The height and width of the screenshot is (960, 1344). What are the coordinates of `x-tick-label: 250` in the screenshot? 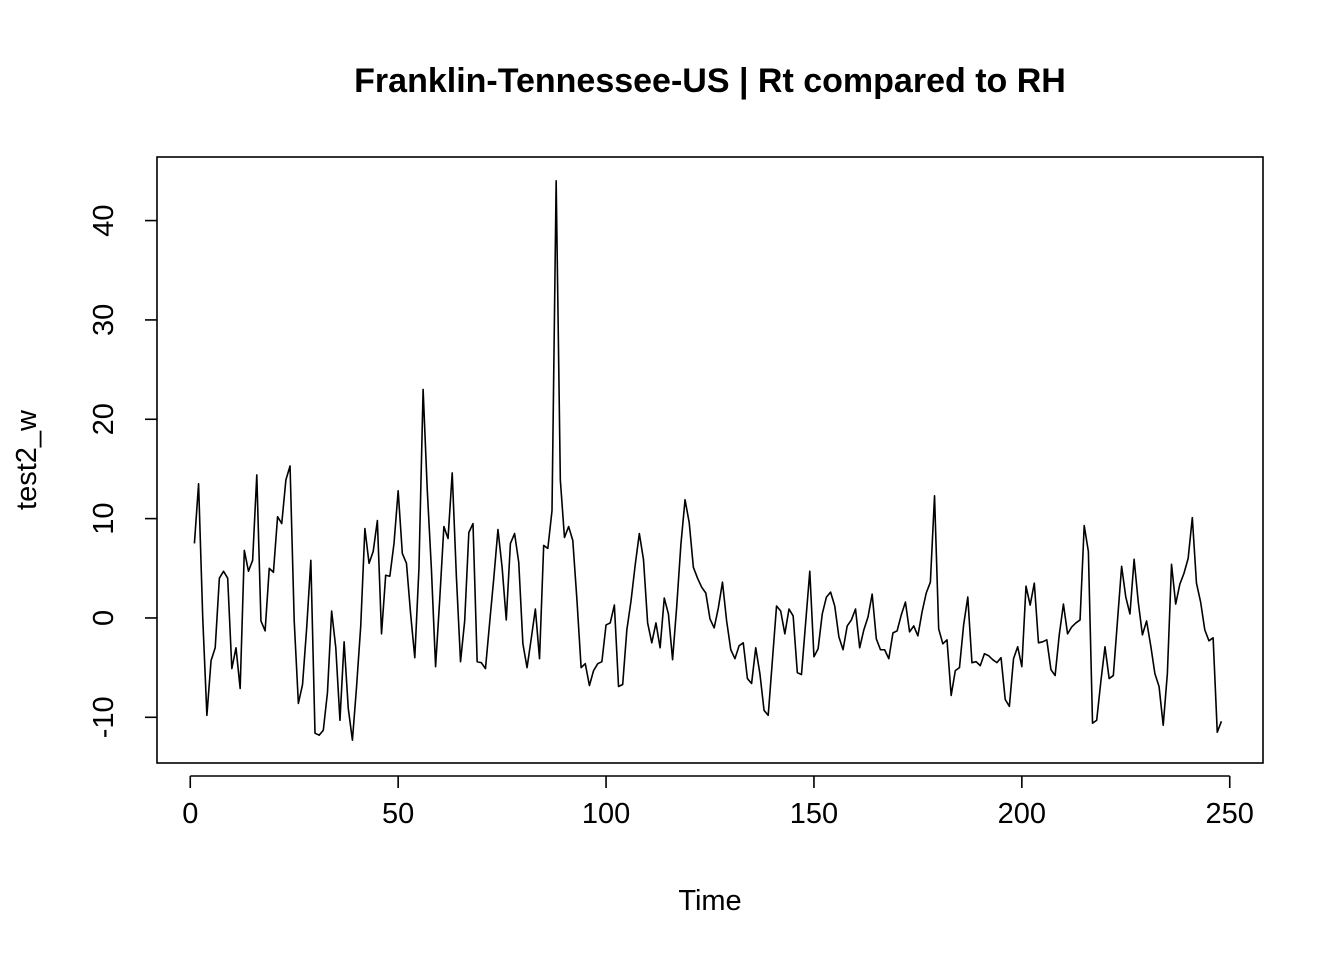 It's located at (1230, 814).